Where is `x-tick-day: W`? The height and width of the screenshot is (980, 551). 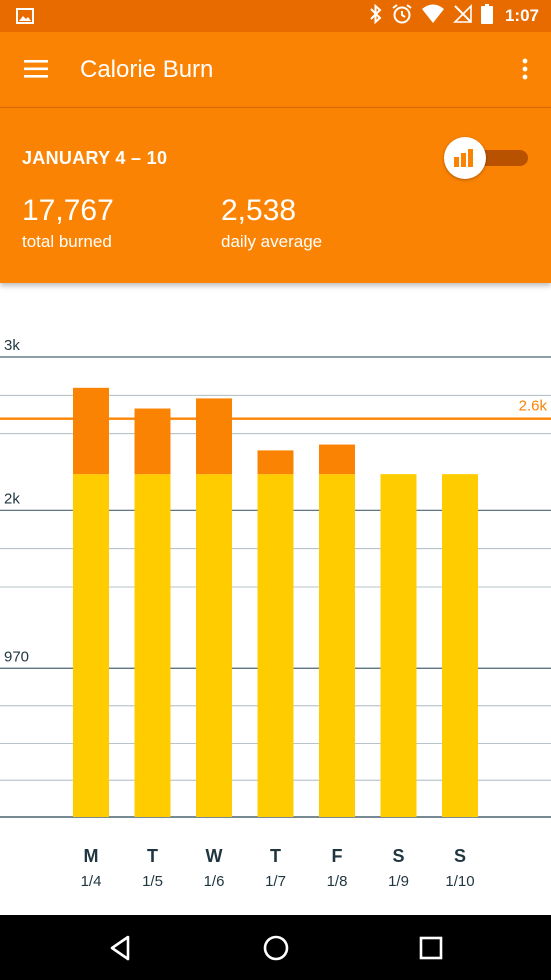 x-tick-day: W is located at coordinates (214, 856).